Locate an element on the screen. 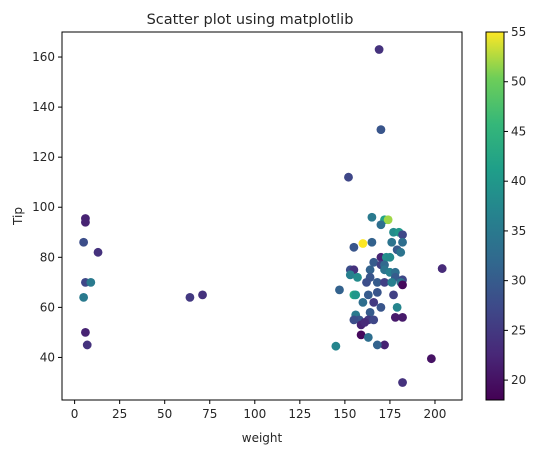  y-tick-label: 140 is located at coordinates (43, 107).